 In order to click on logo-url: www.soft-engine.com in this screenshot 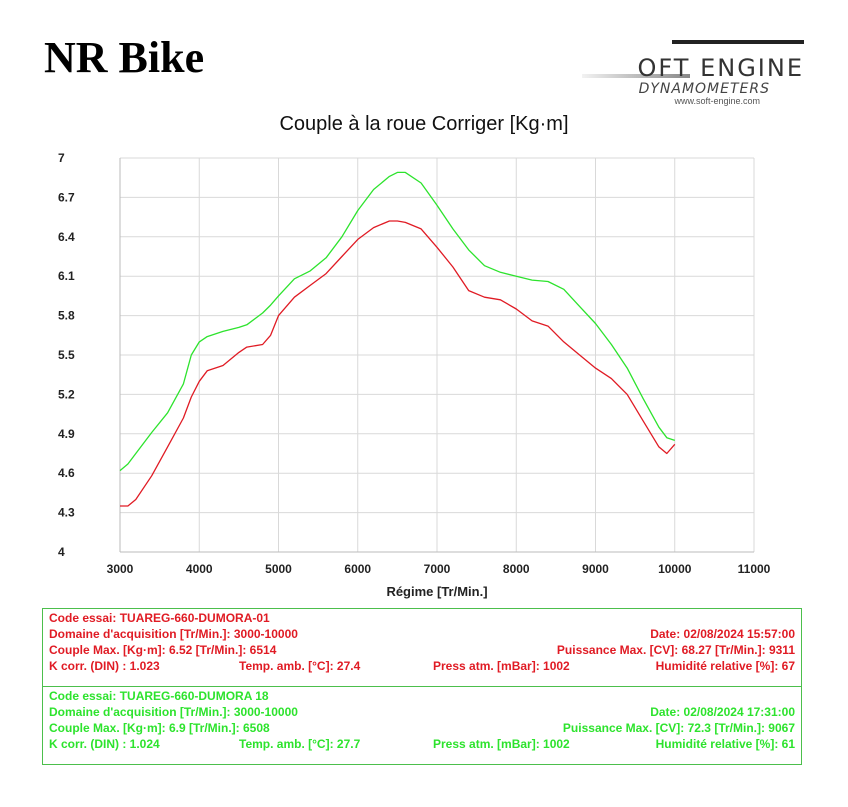, I will do `click(717, 101)`.